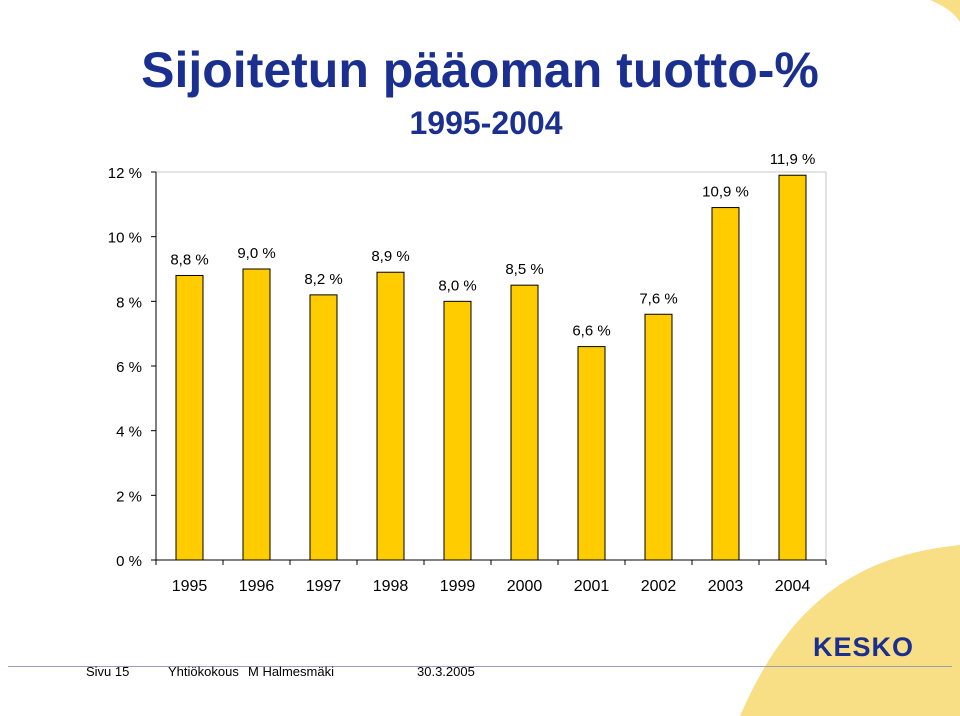  Describe the element at coordinates (256, 253) in the screenshot. I see `data-label: 9,0 %` at that location.